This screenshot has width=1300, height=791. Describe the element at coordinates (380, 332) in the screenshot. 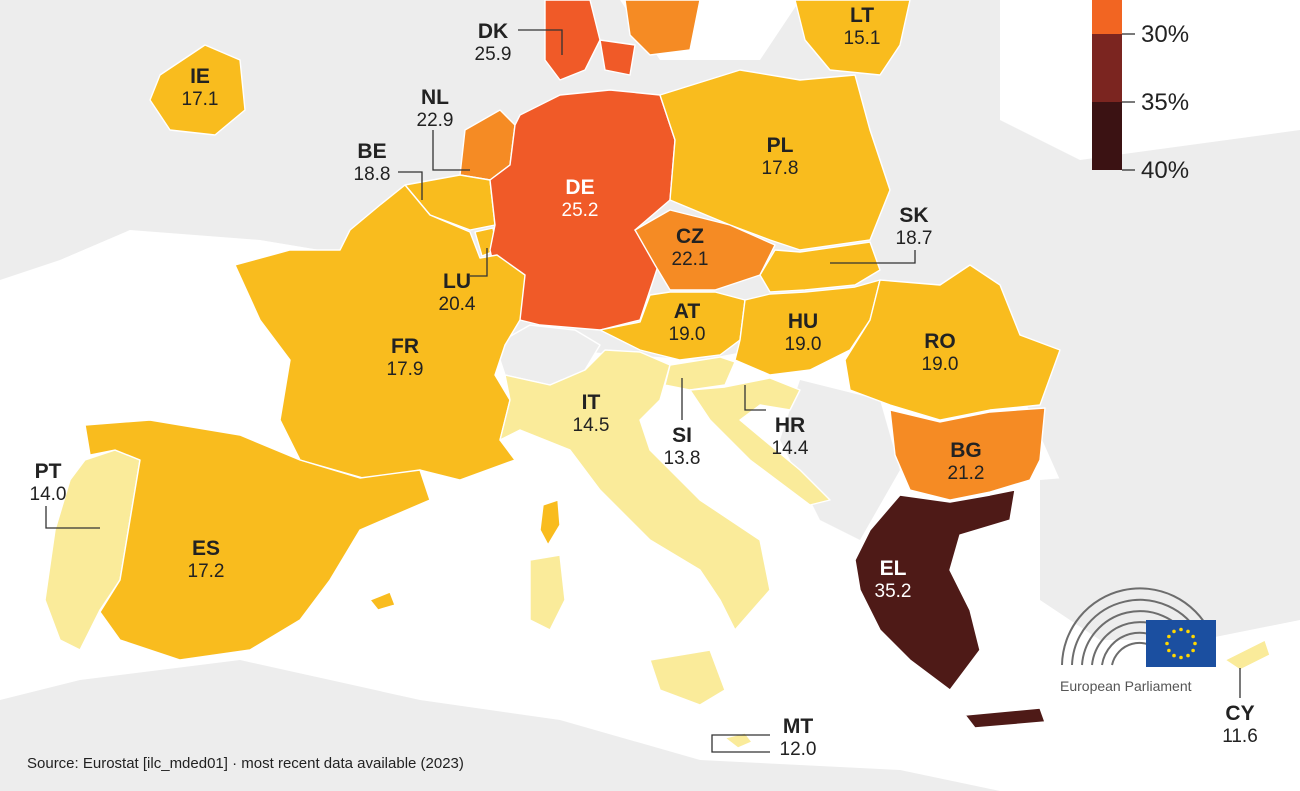

I see `country-shape-FR` at that location.